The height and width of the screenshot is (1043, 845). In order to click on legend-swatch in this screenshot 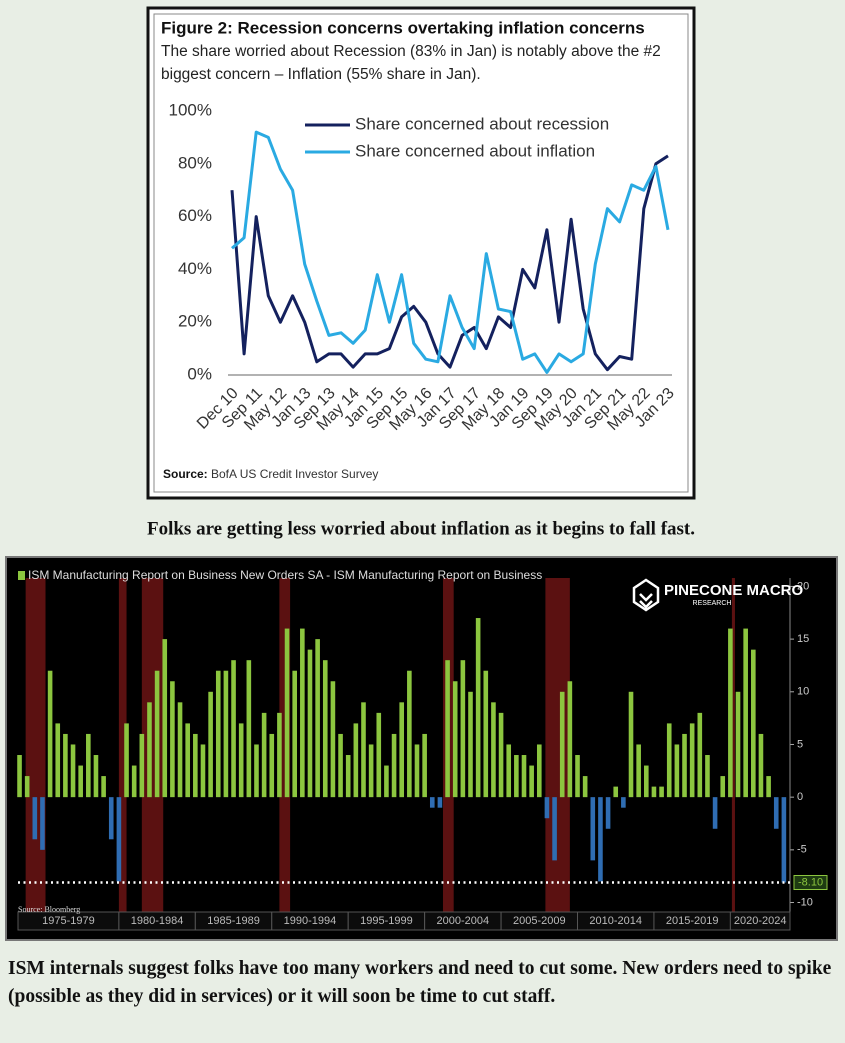, I will do `click(21, 575)`.